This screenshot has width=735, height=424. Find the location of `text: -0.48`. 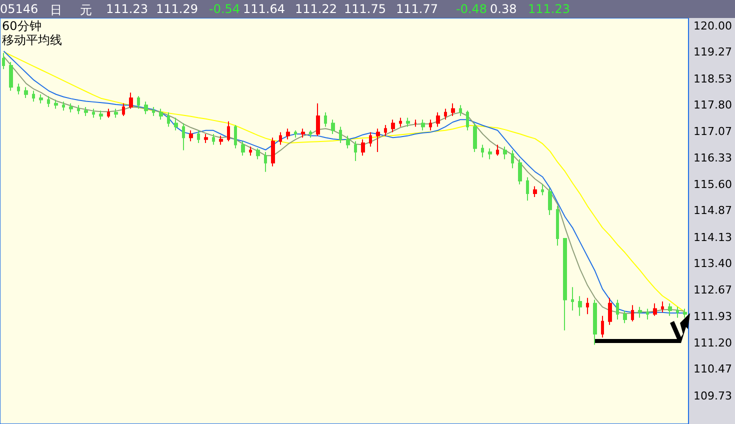

text: -0.48 is located at coordinates (472, 9).